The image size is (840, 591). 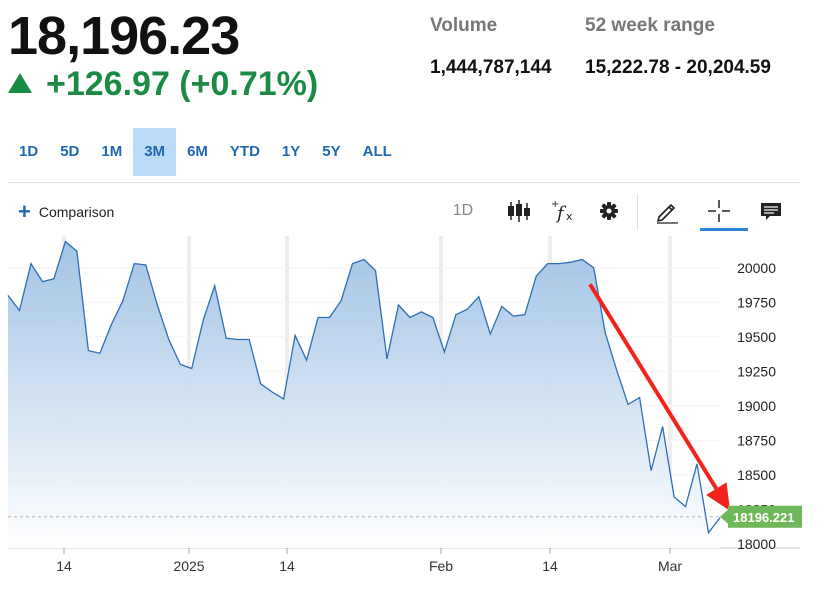 I want to click on range-stat: 52 week range 15,222.78 - 20,204.59, so click(x=678, y=47).